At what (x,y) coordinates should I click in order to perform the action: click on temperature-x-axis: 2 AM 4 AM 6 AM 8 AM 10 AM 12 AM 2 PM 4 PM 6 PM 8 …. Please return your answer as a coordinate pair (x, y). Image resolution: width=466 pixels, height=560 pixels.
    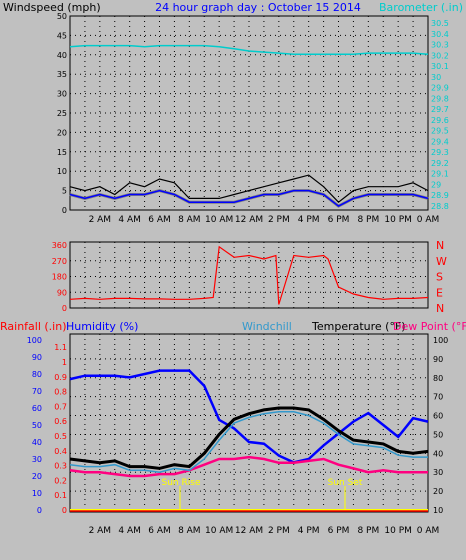
    Looking at the image, I should click on (264, 531).